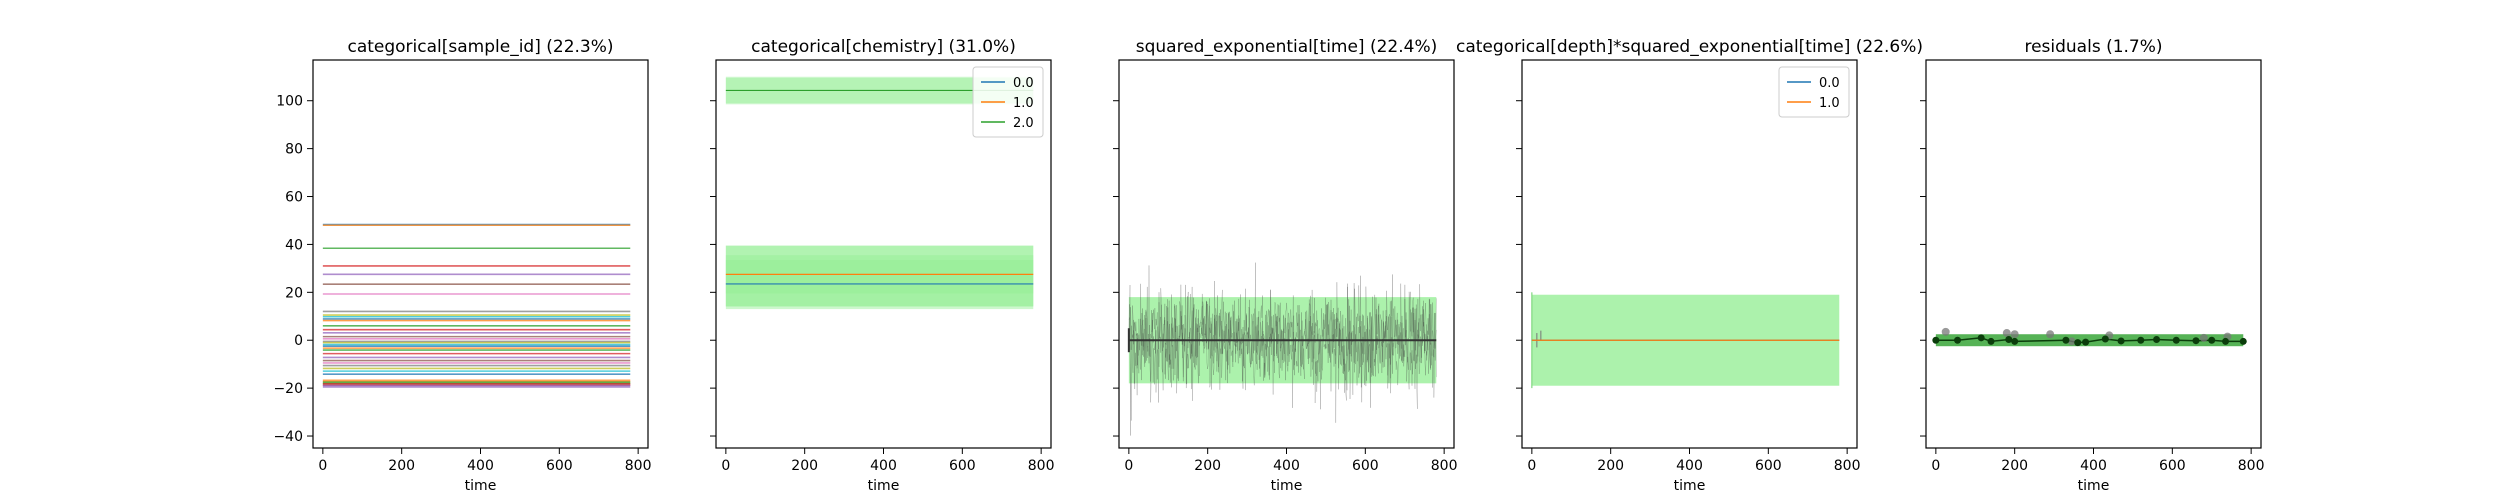 This screenshot has width=2500, height=500. I want to click on y-tick-label: 0, so click(298, 341).